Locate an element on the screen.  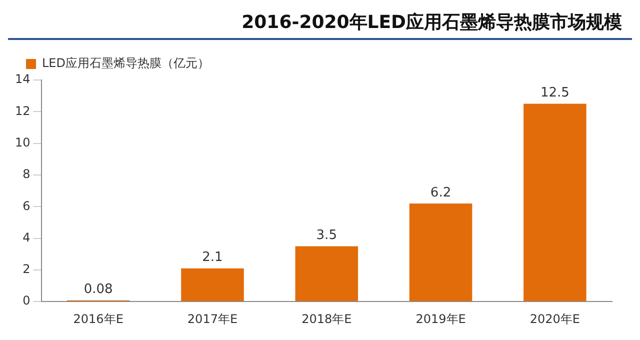
data-label: 6.2 is located at coordinates (441, 192).